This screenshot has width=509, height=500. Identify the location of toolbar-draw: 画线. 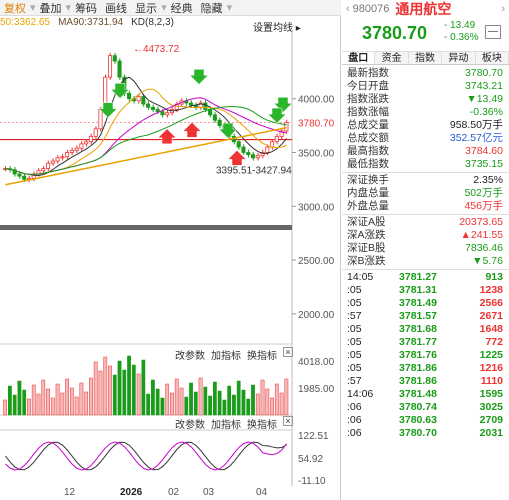
(116, 8).